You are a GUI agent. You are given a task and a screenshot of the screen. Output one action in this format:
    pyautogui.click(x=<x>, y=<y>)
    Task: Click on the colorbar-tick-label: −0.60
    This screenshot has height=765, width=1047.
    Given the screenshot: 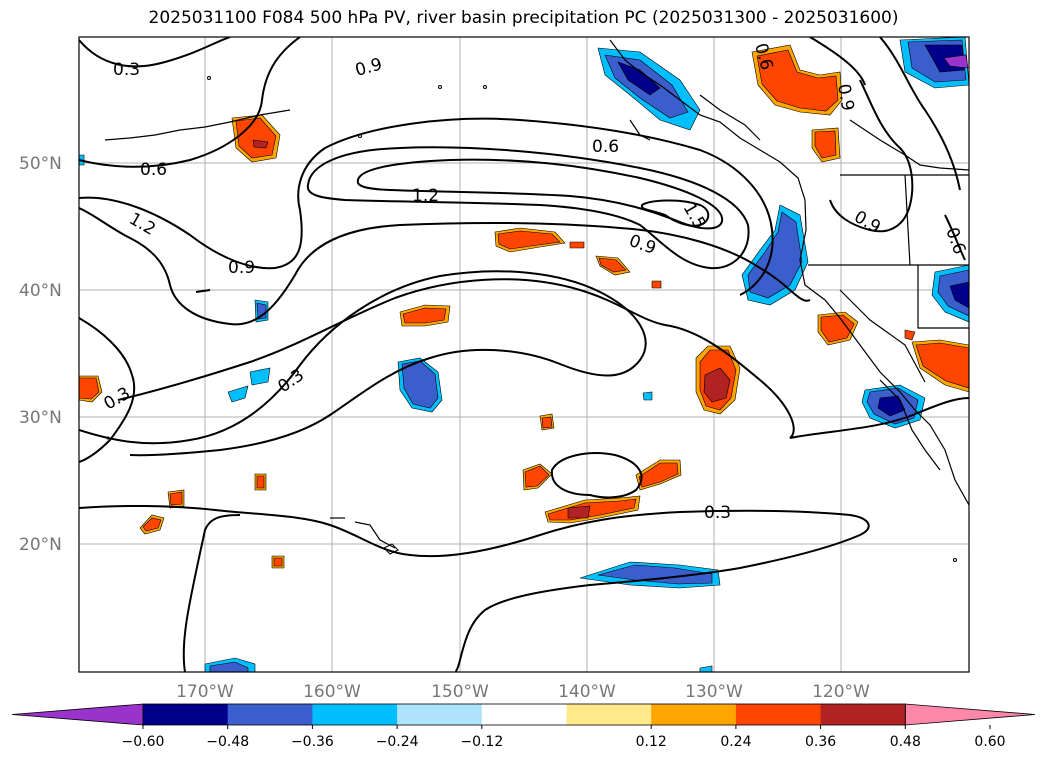 What is the action you would take?
    pyautogui.click(x=143, y=742)
    